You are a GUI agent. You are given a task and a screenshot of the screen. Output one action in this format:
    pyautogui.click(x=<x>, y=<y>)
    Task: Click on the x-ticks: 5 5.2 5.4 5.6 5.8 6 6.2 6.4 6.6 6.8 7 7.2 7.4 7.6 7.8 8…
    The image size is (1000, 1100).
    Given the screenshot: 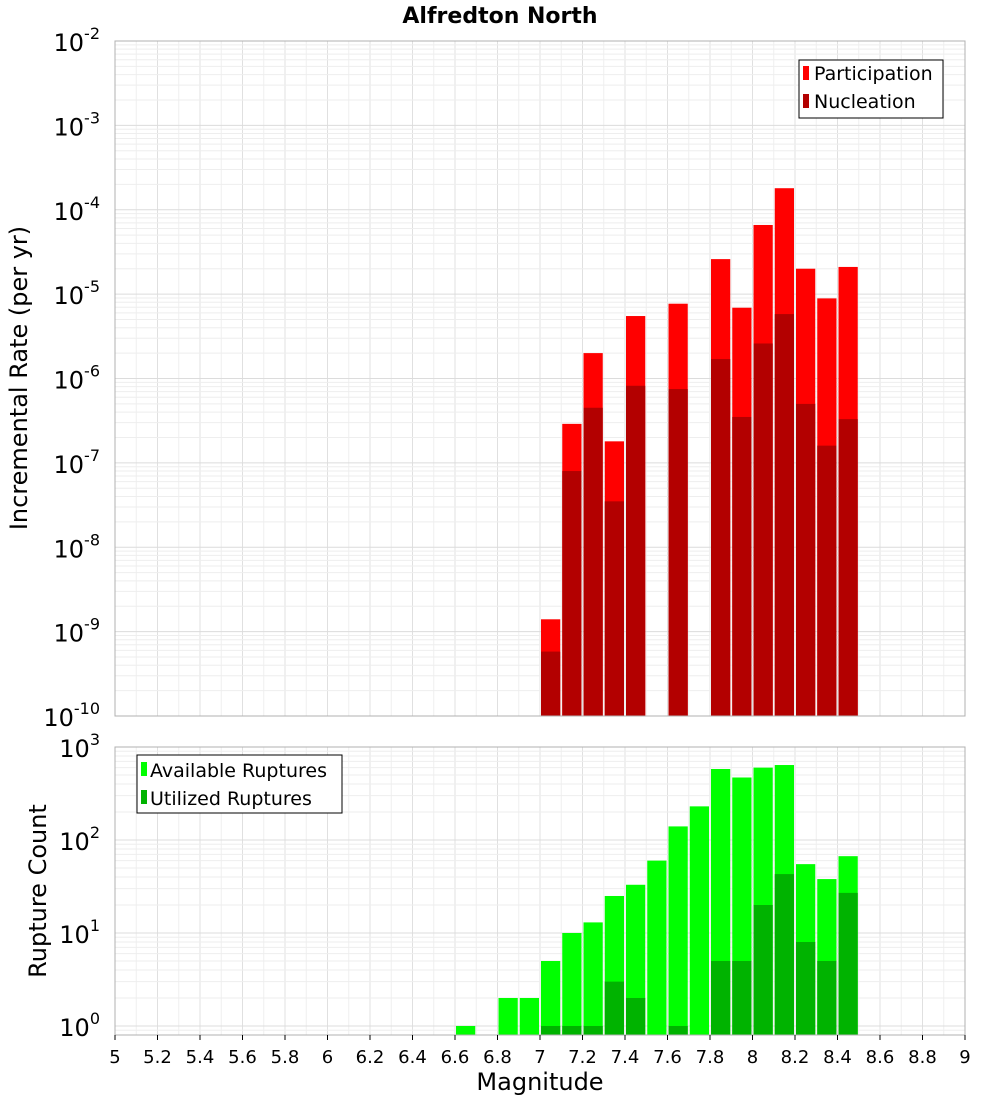 What is the action you would take?
    pyautogui.click(x=540, y=1051)
    